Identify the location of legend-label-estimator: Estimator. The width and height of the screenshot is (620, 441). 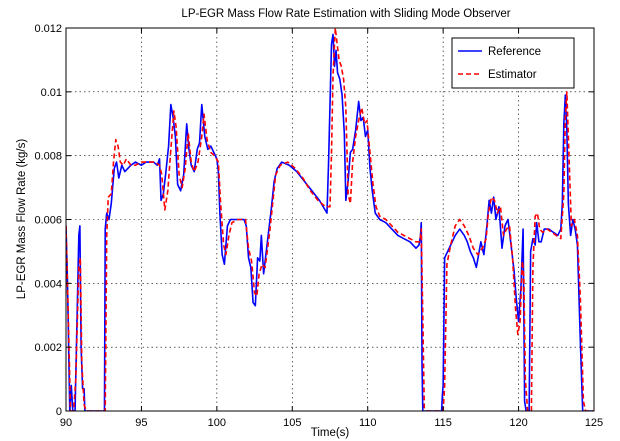
(512, 75).